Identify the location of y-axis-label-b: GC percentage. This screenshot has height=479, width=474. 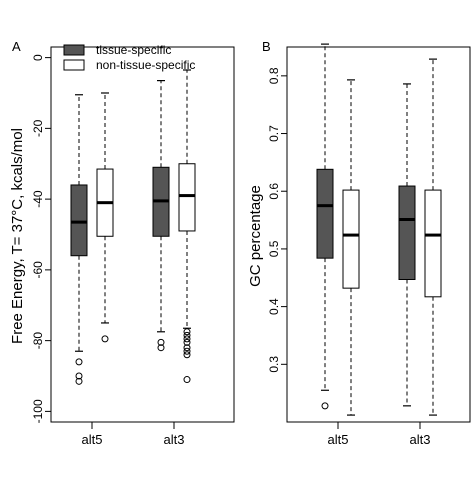
(255, 236).